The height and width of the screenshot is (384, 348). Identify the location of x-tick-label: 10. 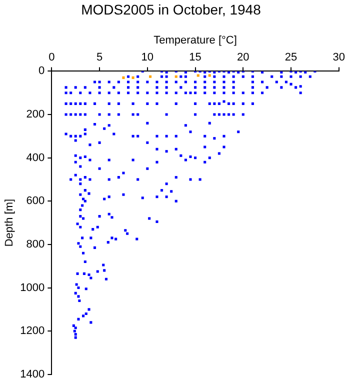
(147, 58).